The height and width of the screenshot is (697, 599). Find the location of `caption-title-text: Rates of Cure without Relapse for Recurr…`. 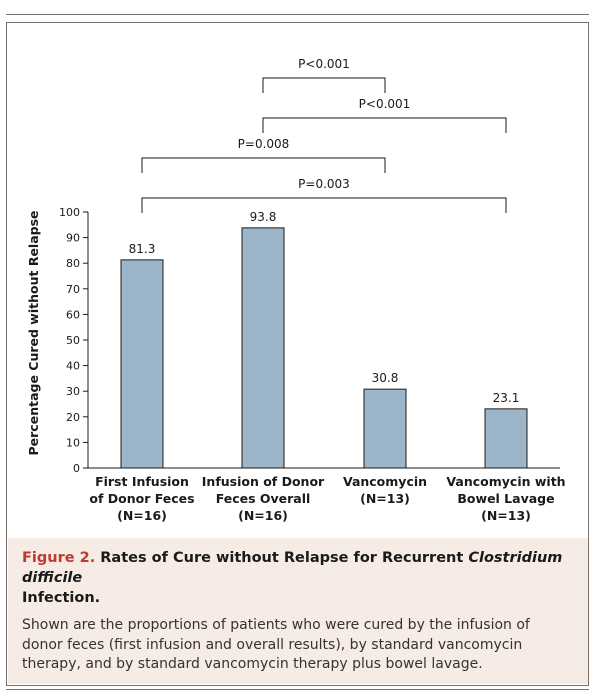

caption-title-text: Rates of Cure without Relapse for Recurr… is located at coordinates (282, 558).